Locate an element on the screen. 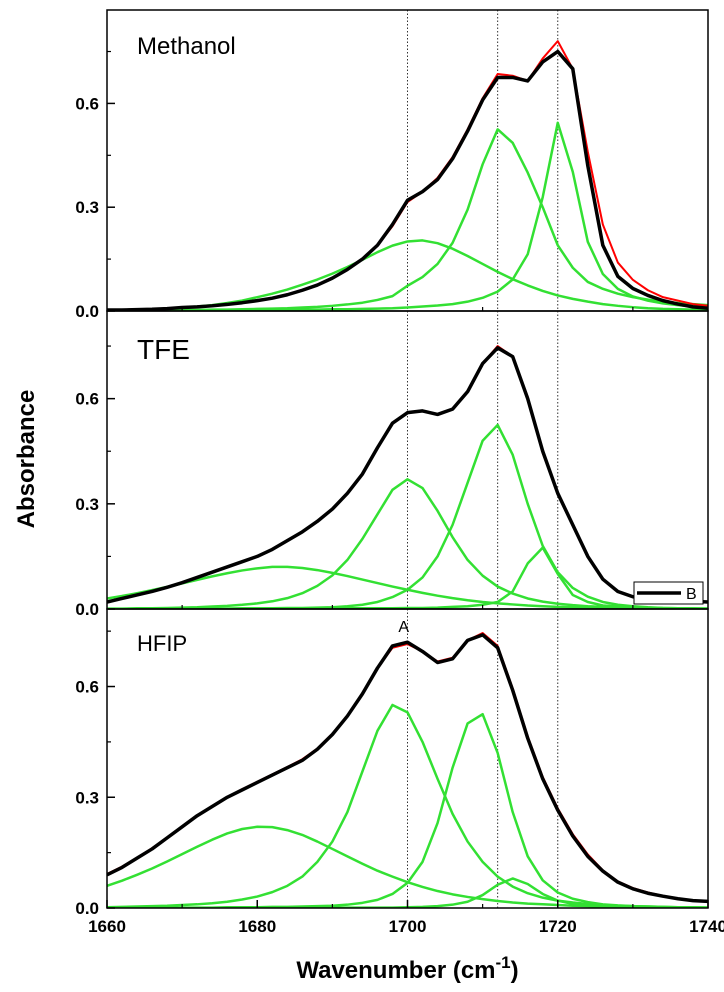  x-tick-label: 1720 is located at coordinates (558, 926).